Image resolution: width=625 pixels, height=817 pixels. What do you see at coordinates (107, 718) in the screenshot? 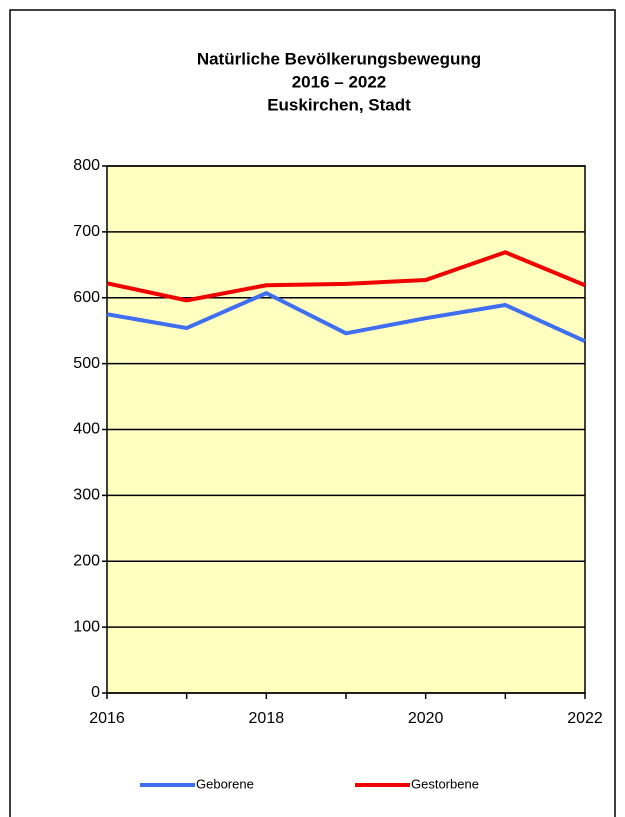
I see `x-tick-label: 2016` at bounding box center [107, 718].